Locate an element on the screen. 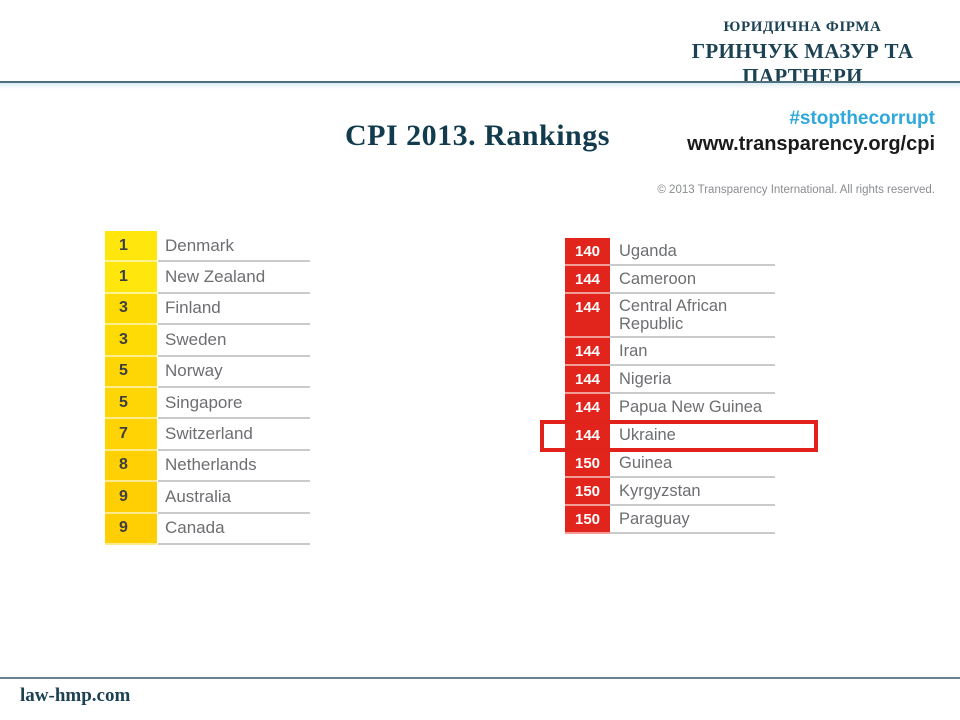  table-row: 144 Cameroon is located at coordinates (670, 280).